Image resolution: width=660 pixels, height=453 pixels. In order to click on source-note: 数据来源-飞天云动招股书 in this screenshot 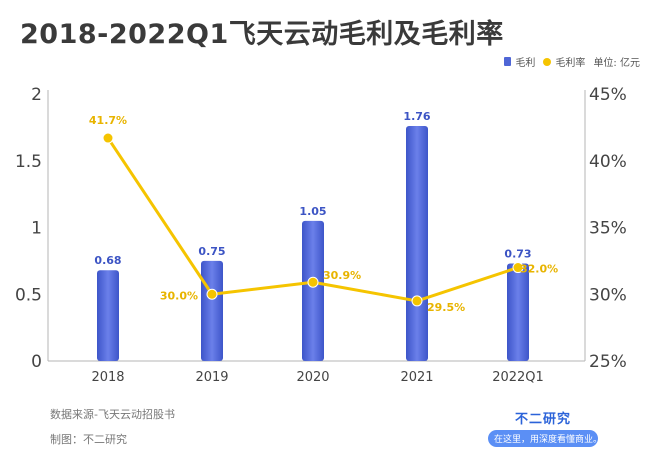, I will do `click(112, 414)`.